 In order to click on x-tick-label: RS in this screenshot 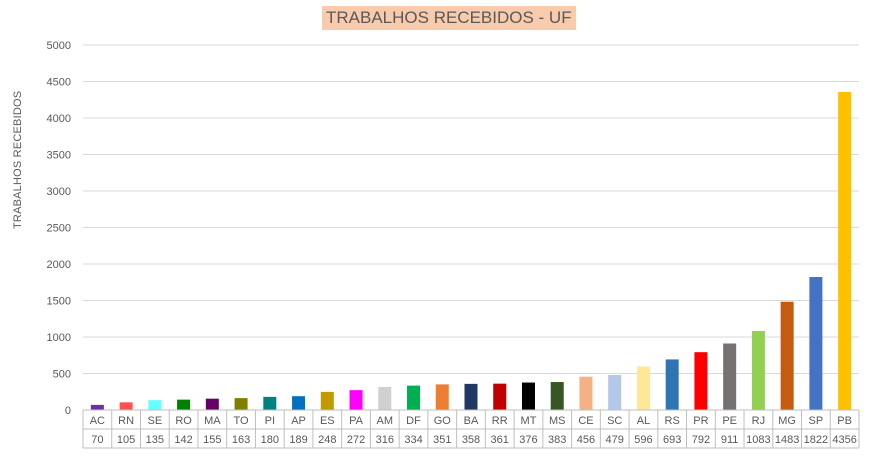, I will do `click(672, 421)`.